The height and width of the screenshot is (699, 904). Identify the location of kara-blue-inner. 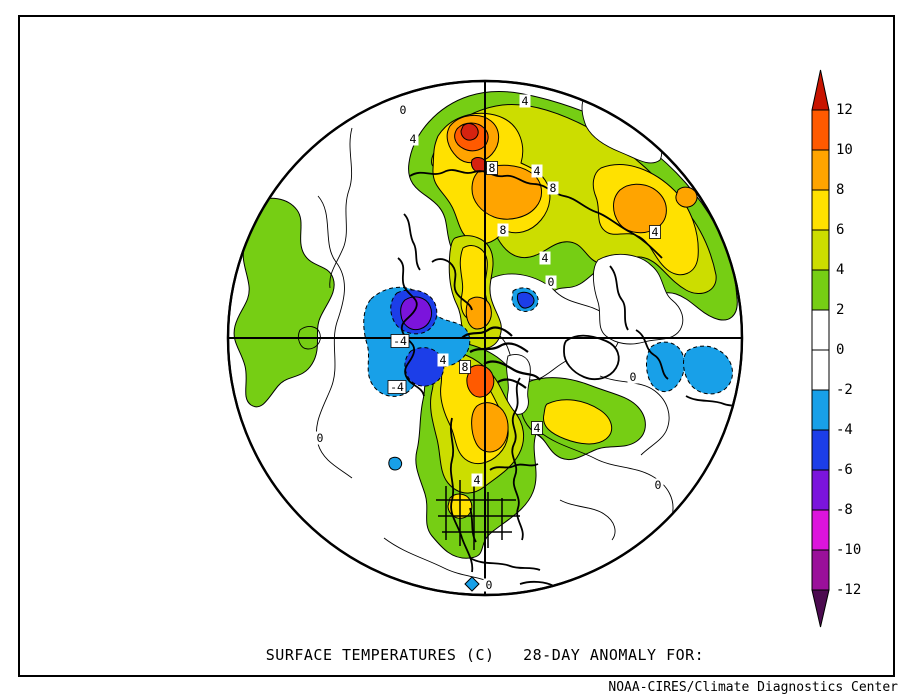
(526, 300).